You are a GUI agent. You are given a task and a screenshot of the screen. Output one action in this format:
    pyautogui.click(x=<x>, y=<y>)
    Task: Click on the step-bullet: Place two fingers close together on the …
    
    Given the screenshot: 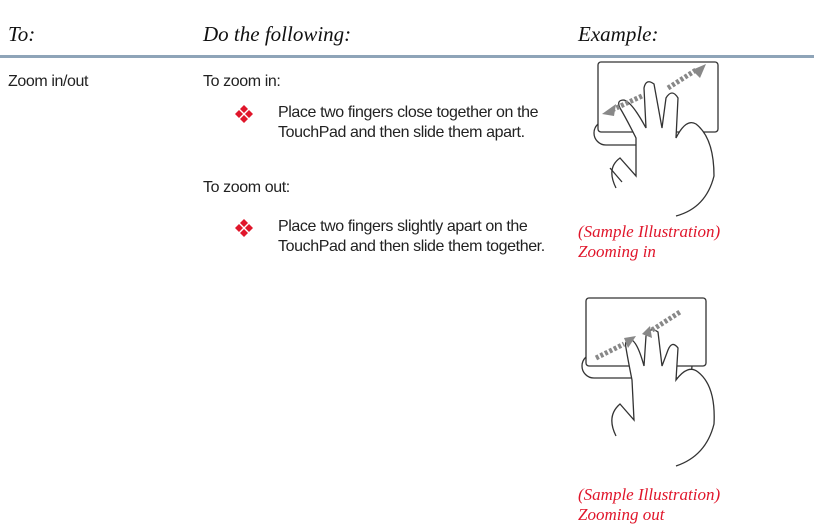 What is the action you would take?
    pyautogui.click(x=408, y=122)
    